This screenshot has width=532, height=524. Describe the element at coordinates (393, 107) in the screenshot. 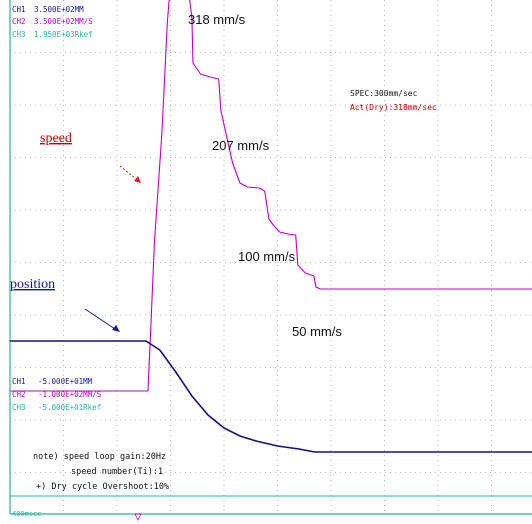

I see `actual-speed-text: Act(Dry):318mm/sec` at that location.